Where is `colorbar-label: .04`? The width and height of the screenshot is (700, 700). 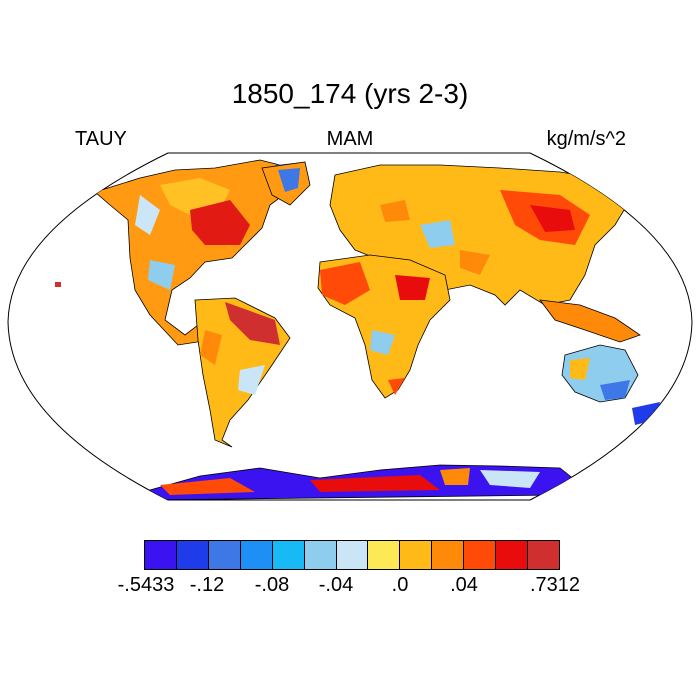
colorbar-label: .04 is located at coordinates (464, 585).